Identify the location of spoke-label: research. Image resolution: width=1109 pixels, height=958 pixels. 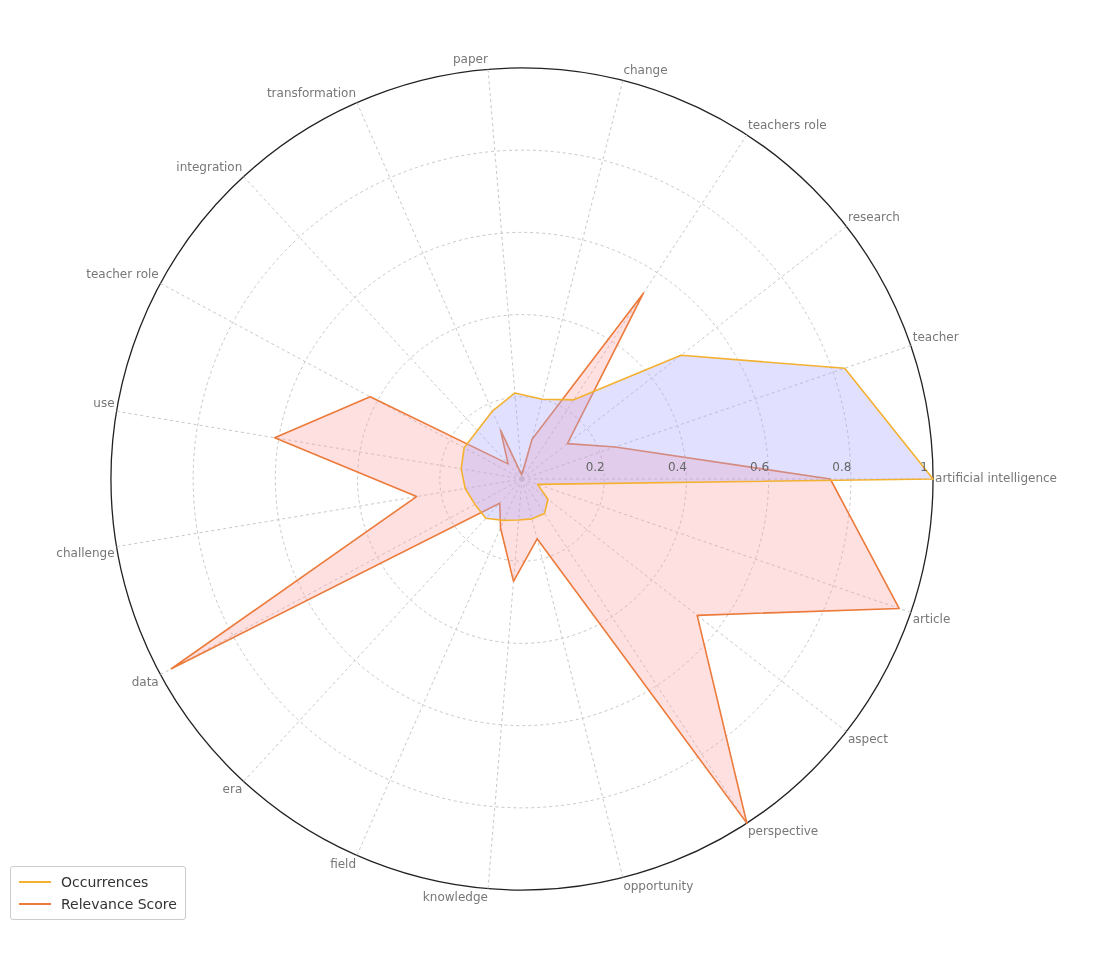
(873, 217).